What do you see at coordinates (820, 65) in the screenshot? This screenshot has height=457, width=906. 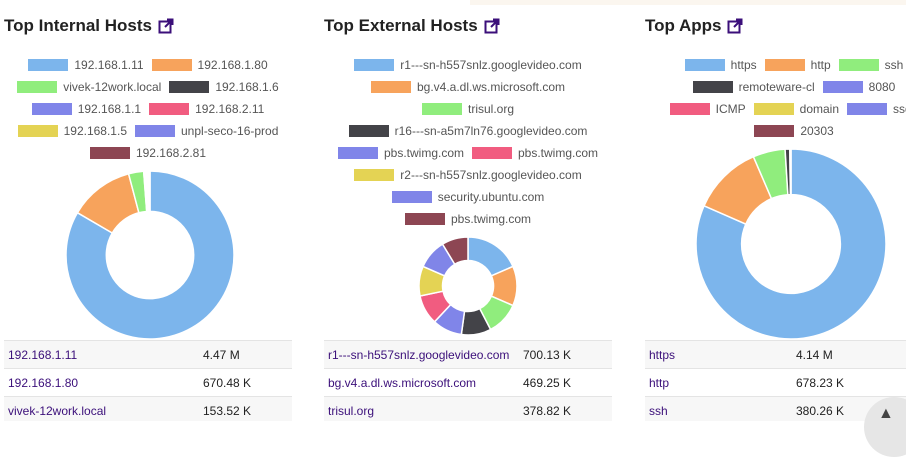 I see `legend-label: http` at bounding box center [820, 65].